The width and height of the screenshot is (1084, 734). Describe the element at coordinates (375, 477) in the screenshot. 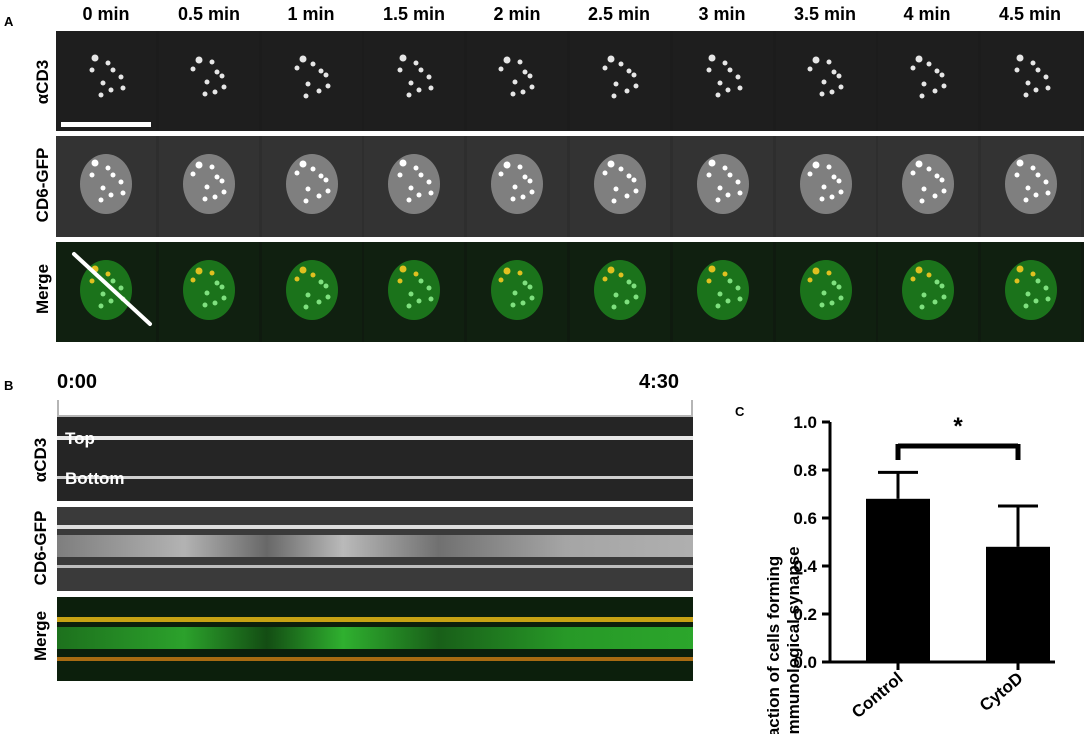

I see `kymo-bottom-track` at that location.